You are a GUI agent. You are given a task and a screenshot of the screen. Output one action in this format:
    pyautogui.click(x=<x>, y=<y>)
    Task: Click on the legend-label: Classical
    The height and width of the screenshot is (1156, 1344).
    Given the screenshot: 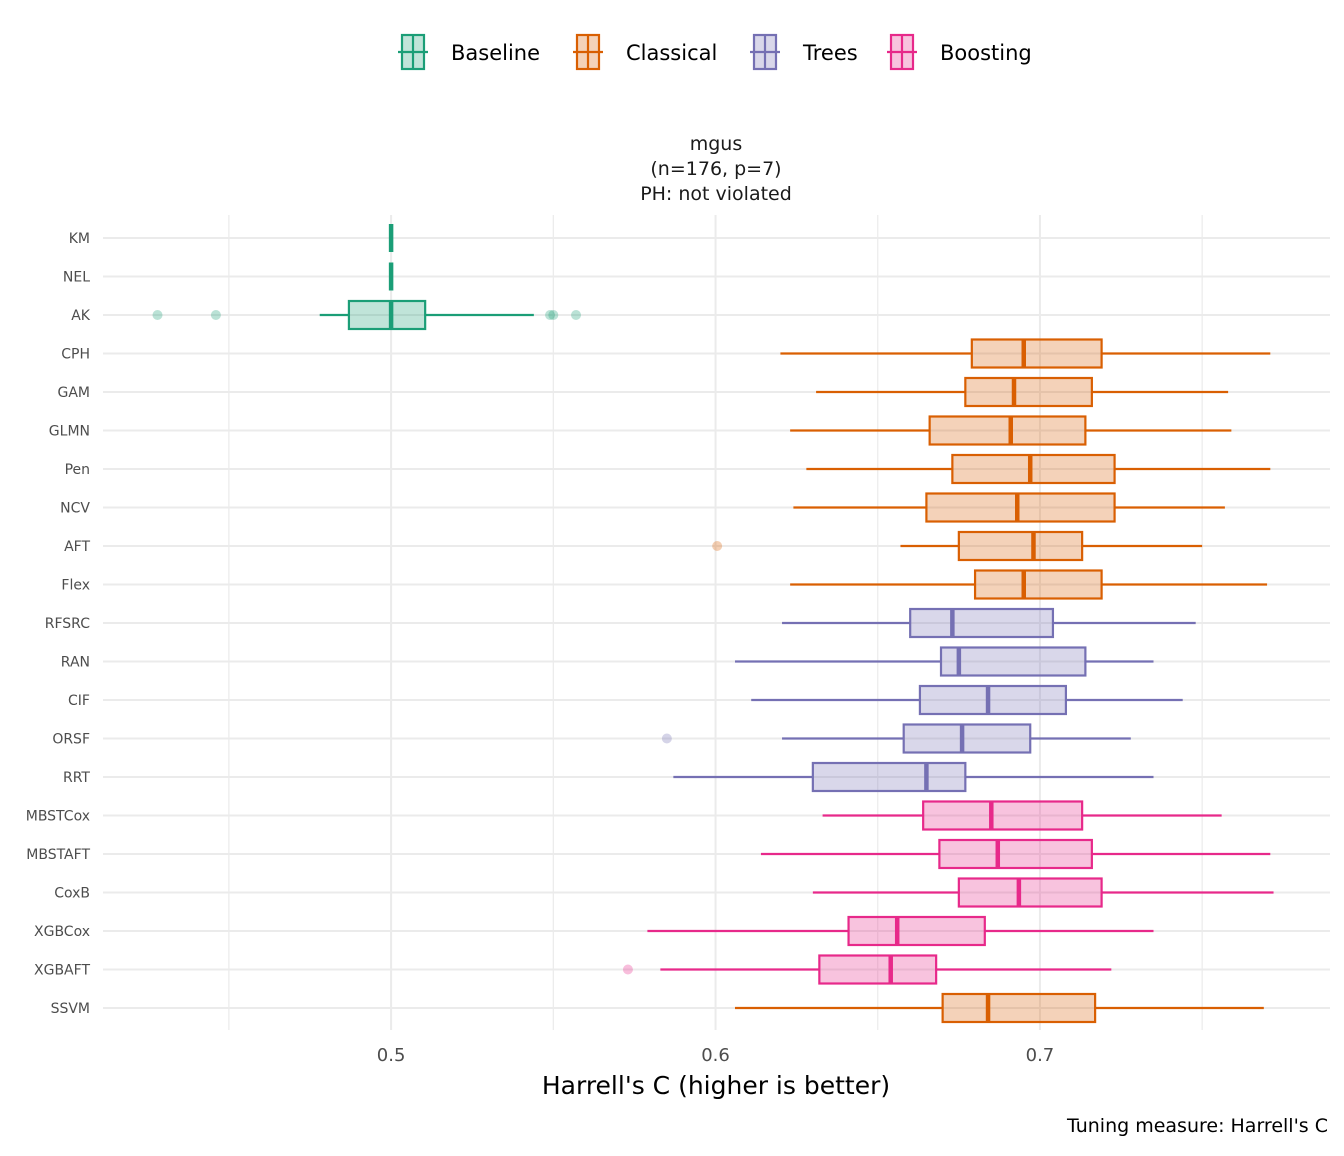 What is the action you would take?
    pyautogui.click(x=671, y=53)
    